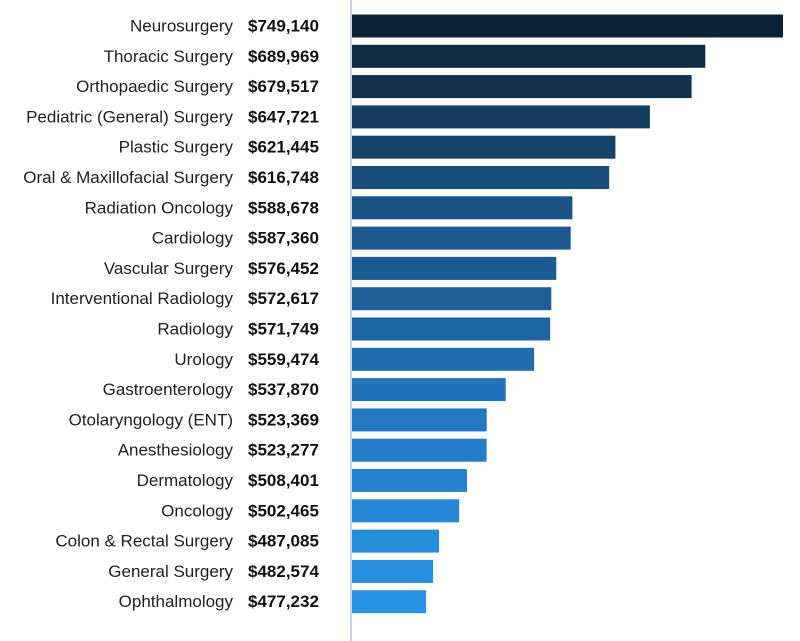  I want to click on value-label-ophthalmology: $477,232, so click(283, 601).